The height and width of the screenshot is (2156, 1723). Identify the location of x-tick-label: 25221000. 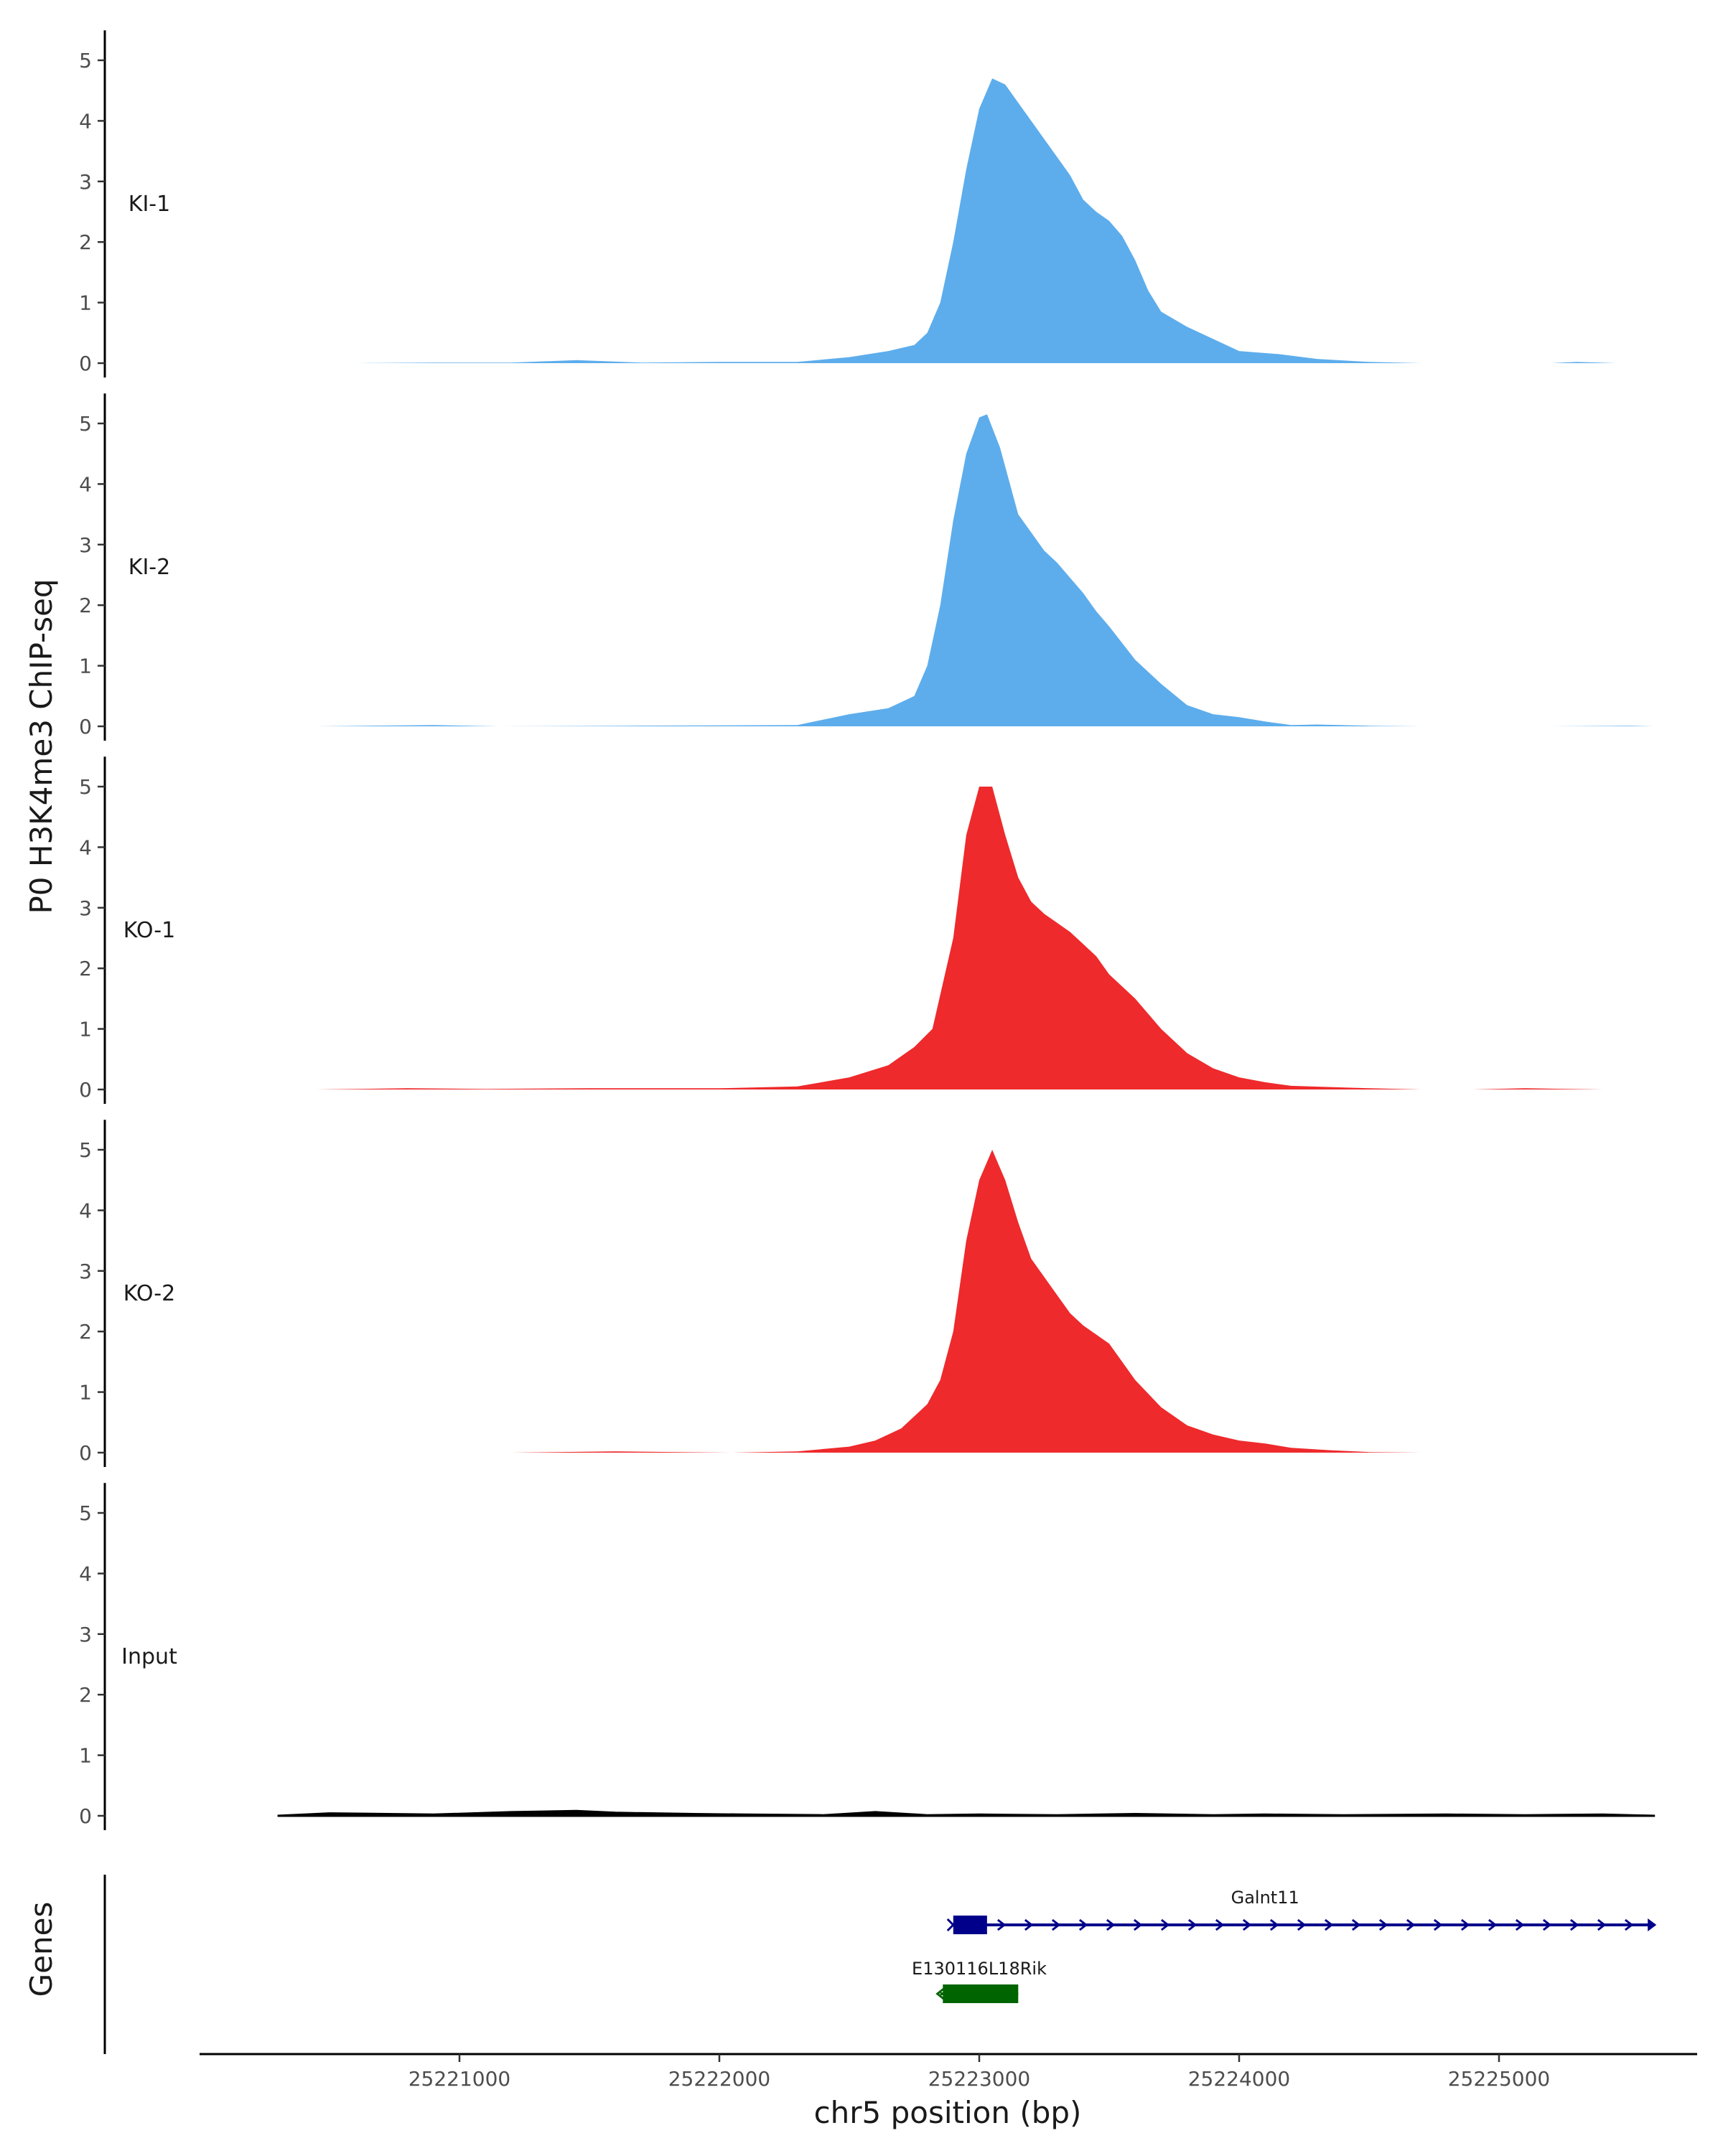
(459, 2079).